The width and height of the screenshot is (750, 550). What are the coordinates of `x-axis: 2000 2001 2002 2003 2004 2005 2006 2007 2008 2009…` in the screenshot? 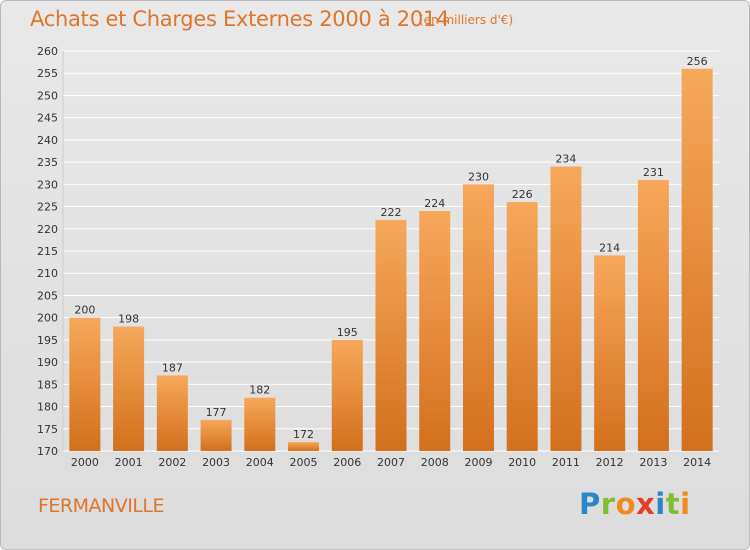 It's located at (391, 462).